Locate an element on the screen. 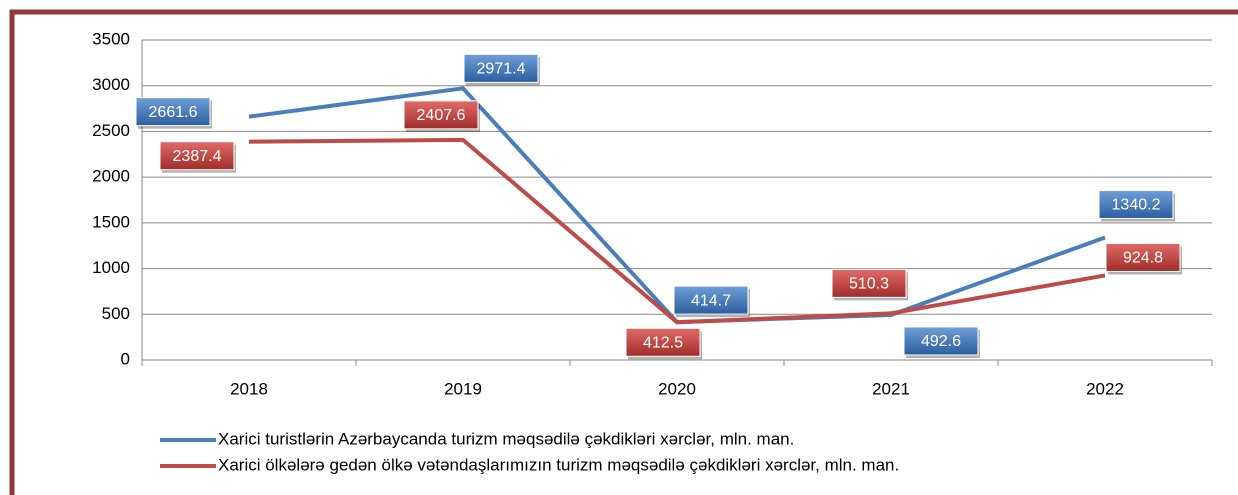 Image resolution: width=1238 pixels, height=495 pixels. data-label: 510.3 is located at coordinates (869, 284).